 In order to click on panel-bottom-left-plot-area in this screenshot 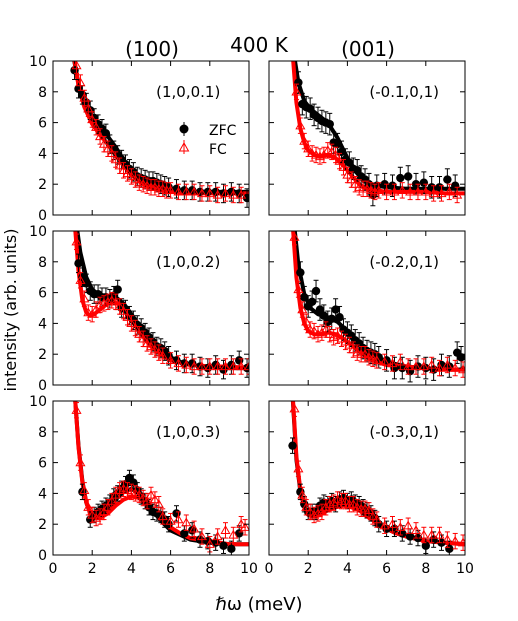, I will do `click(160, 478)`.